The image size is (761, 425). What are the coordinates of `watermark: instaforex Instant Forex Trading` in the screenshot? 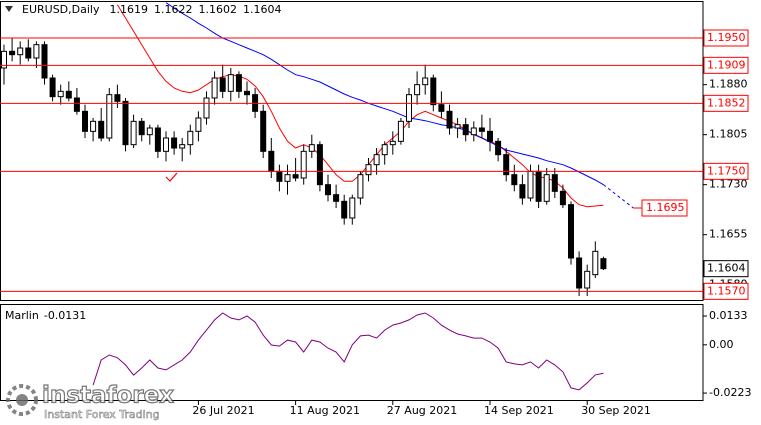 It's located at (90, 401).